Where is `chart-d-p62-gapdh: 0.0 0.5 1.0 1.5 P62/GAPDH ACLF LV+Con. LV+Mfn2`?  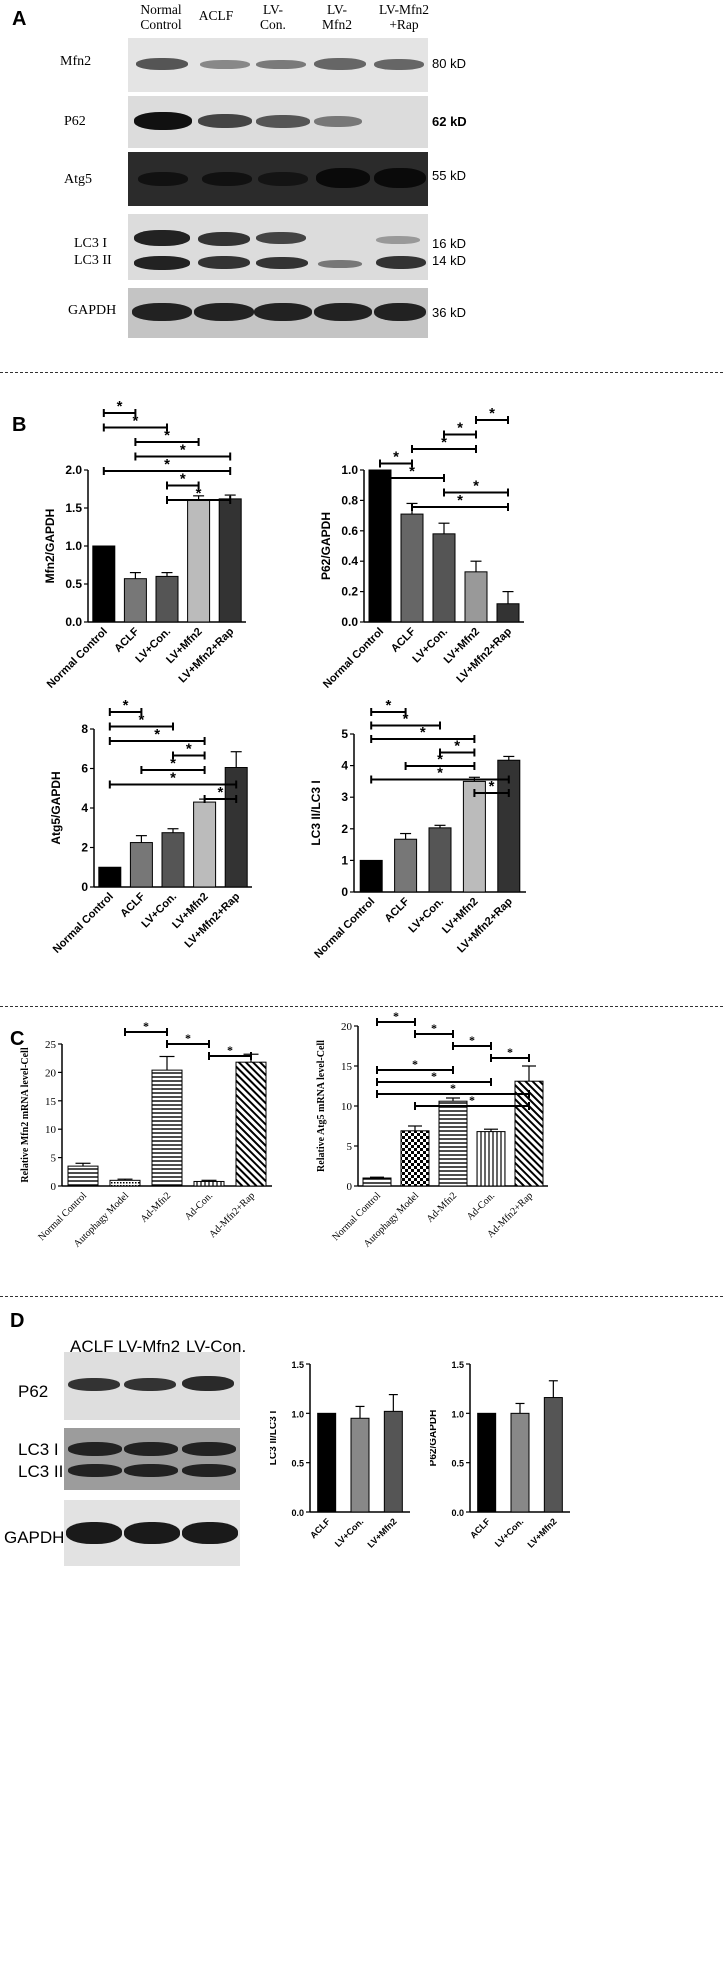 chart-d-p62-gapdh: 0.0 0.5 1.0 1.5 P62/GAPDH ACLF LV+Con. LV+Mfn2 is located at coordinates (500, 1455).